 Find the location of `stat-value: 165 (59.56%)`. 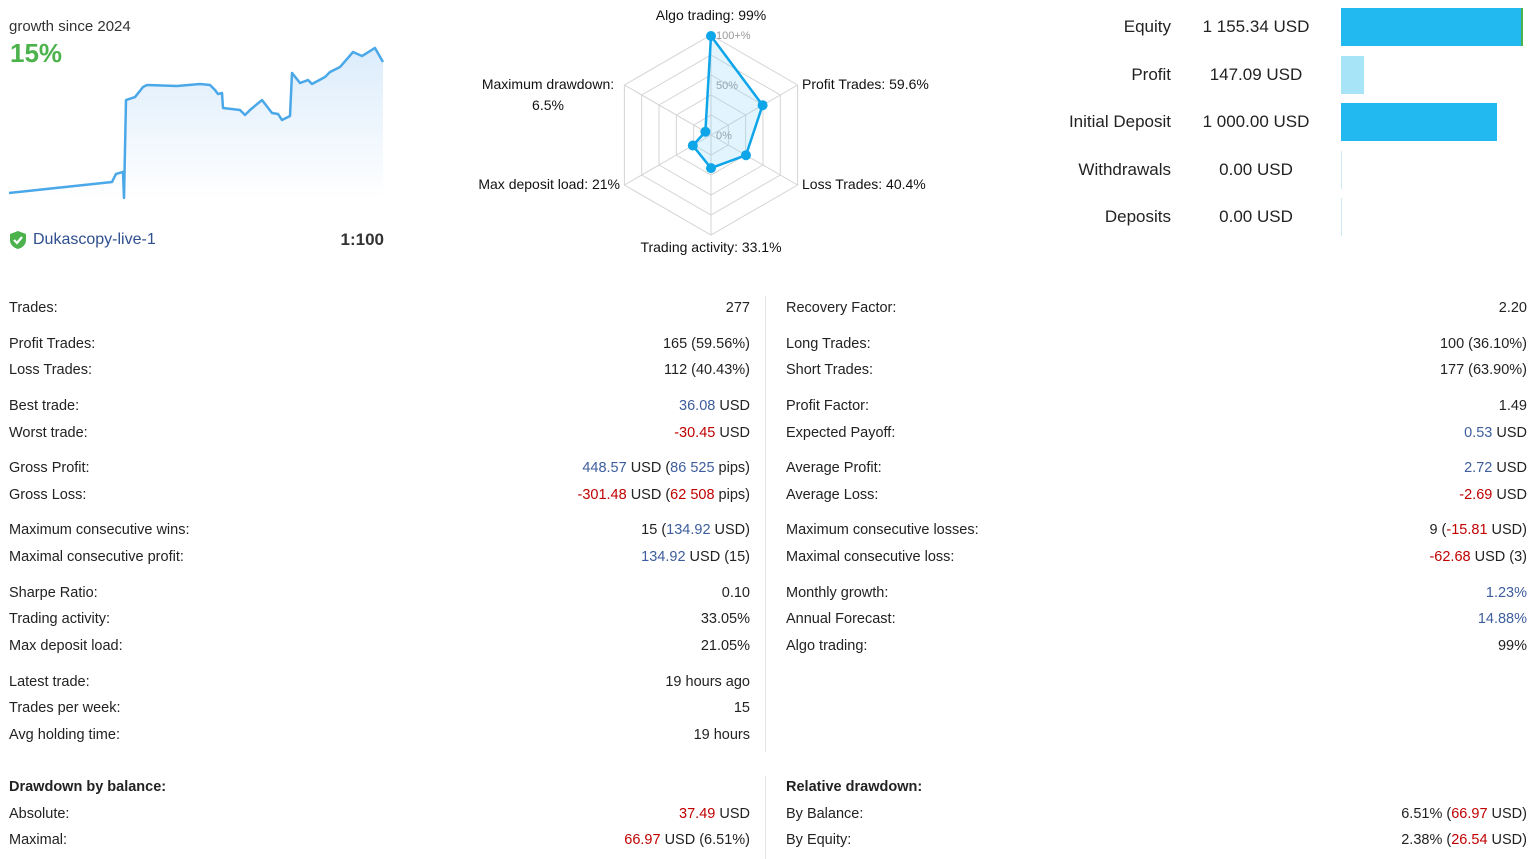

stat-value: 165 (59.56%) is located at coordinates (706, 344).